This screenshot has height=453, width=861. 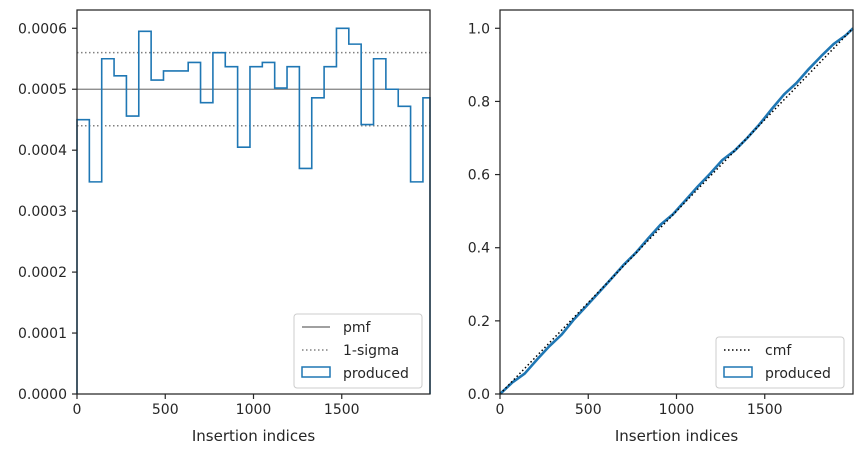 I want to click on cmf-chart-xlabel: Insertion indices, so click(x=676, y=436).